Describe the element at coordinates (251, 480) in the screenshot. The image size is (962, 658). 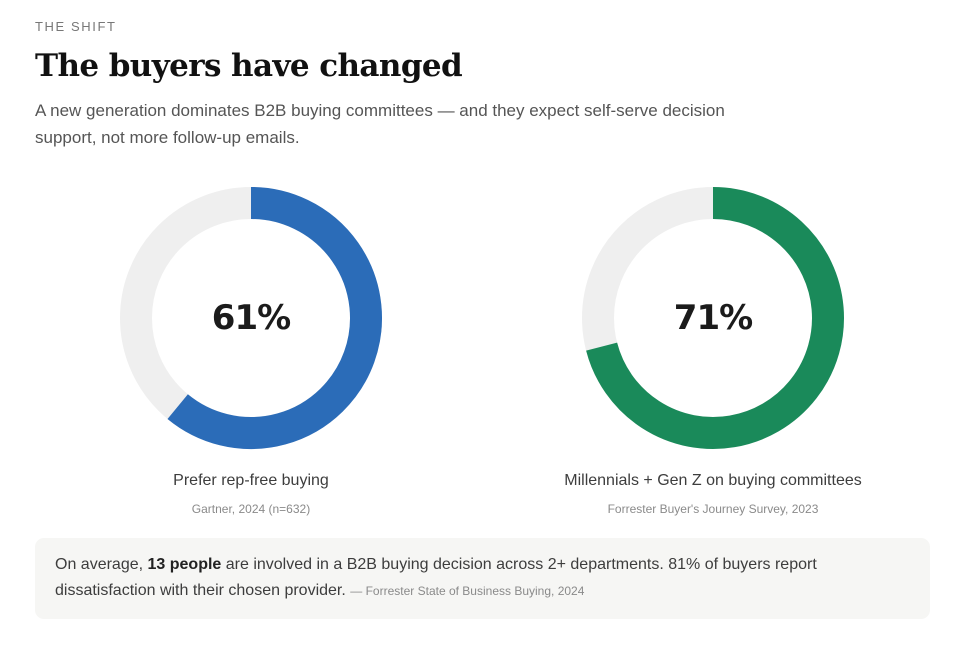
I see `chart-label: Prefer rep-free buying` at that location.